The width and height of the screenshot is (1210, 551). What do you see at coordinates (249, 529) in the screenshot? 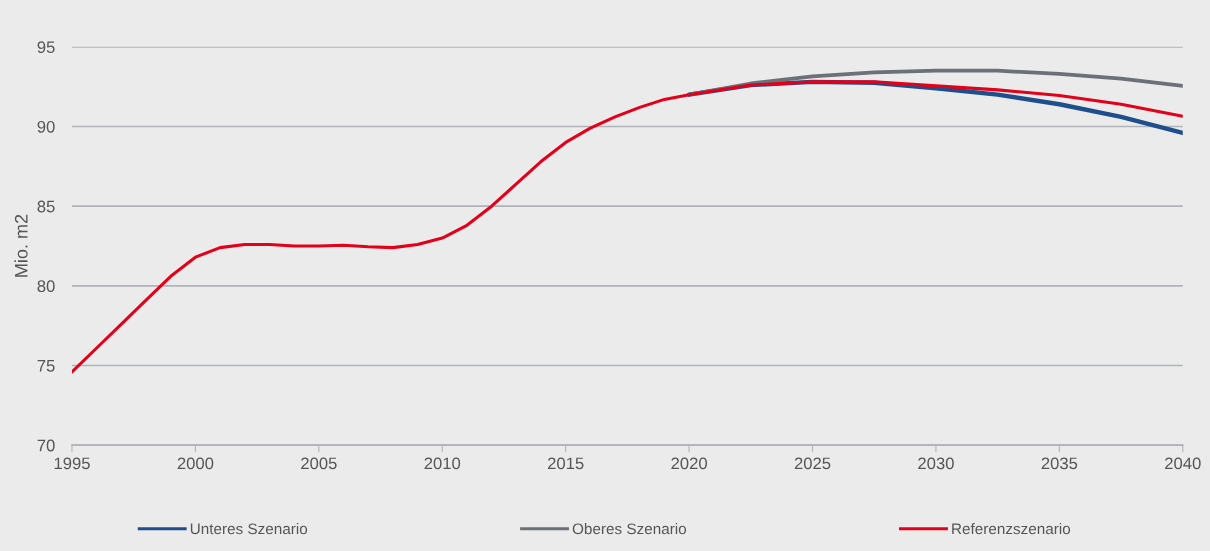
I see `legend-label: Unteres Szenario` at bounding box center [249, 529].